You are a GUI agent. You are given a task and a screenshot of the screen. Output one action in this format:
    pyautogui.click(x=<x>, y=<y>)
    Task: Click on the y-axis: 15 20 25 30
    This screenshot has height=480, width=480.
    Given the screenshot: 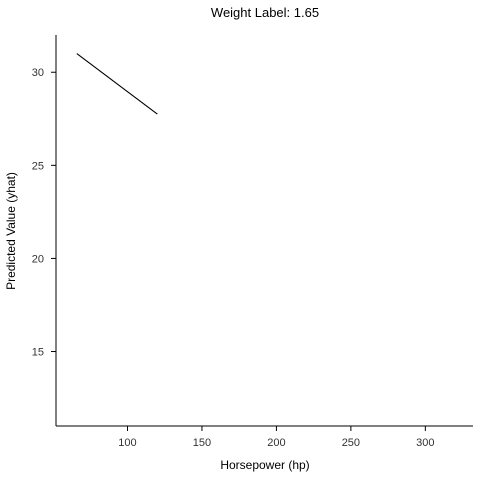 What is the action you would take?
    pyautogui.click(x=44, y=230)
    